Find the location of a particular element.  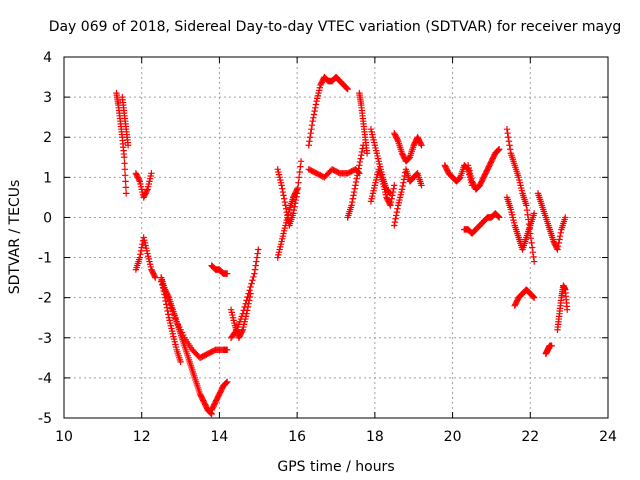

series-arc-t is located at coordinates (408, 147).